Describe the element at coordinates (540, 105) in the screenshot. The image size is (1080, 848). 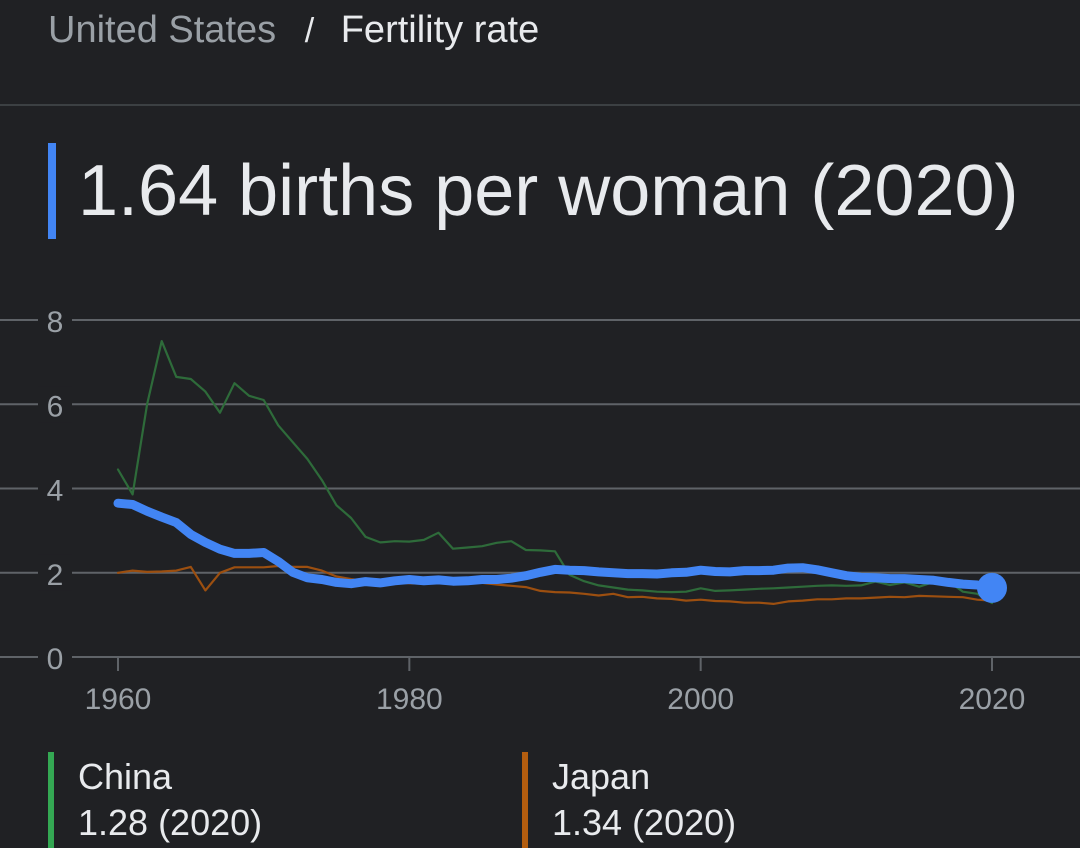
I see `header-divider` at that location.